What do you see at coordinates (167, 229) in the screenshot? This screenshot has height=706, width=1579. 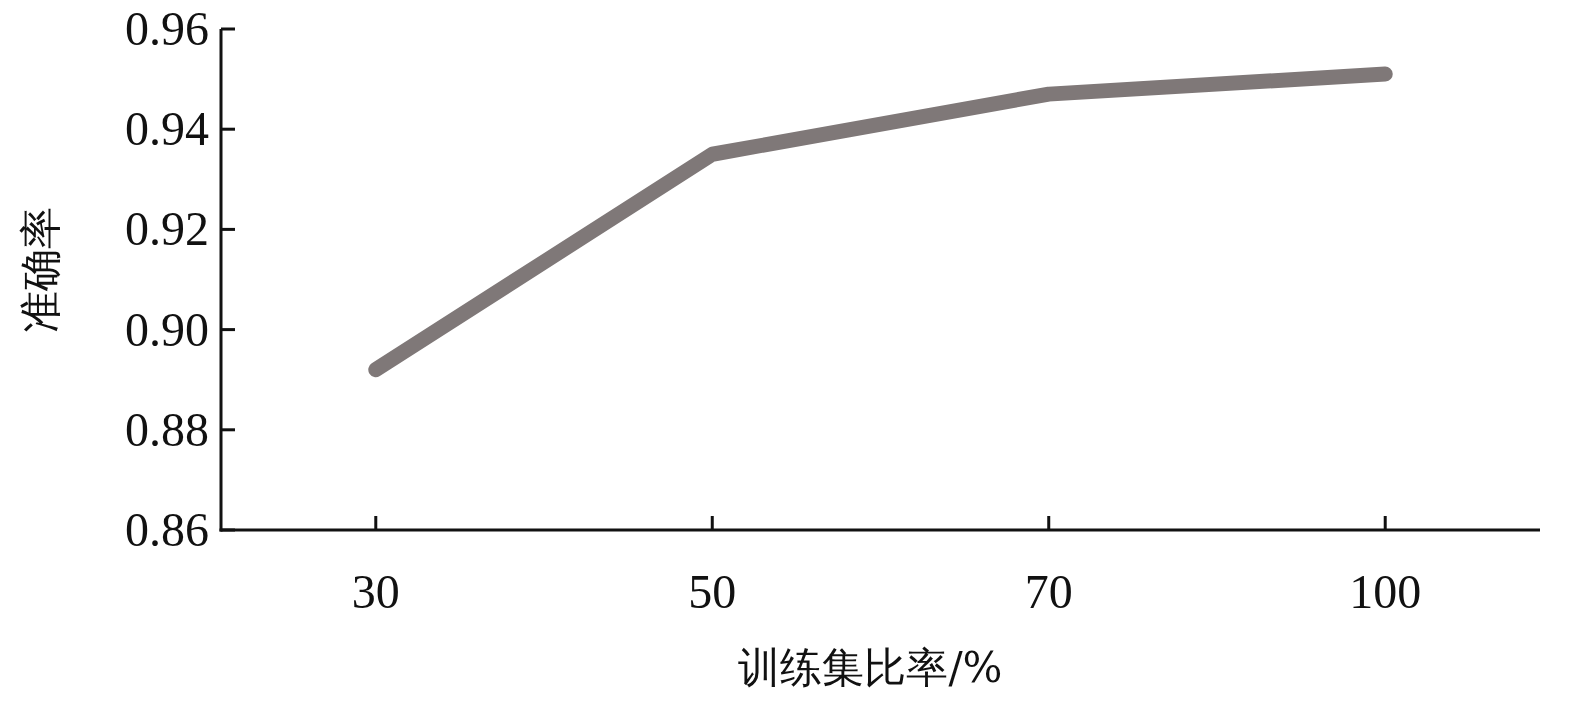 I see `y-tick-label: 0.92` at bounding box center [167, 229].